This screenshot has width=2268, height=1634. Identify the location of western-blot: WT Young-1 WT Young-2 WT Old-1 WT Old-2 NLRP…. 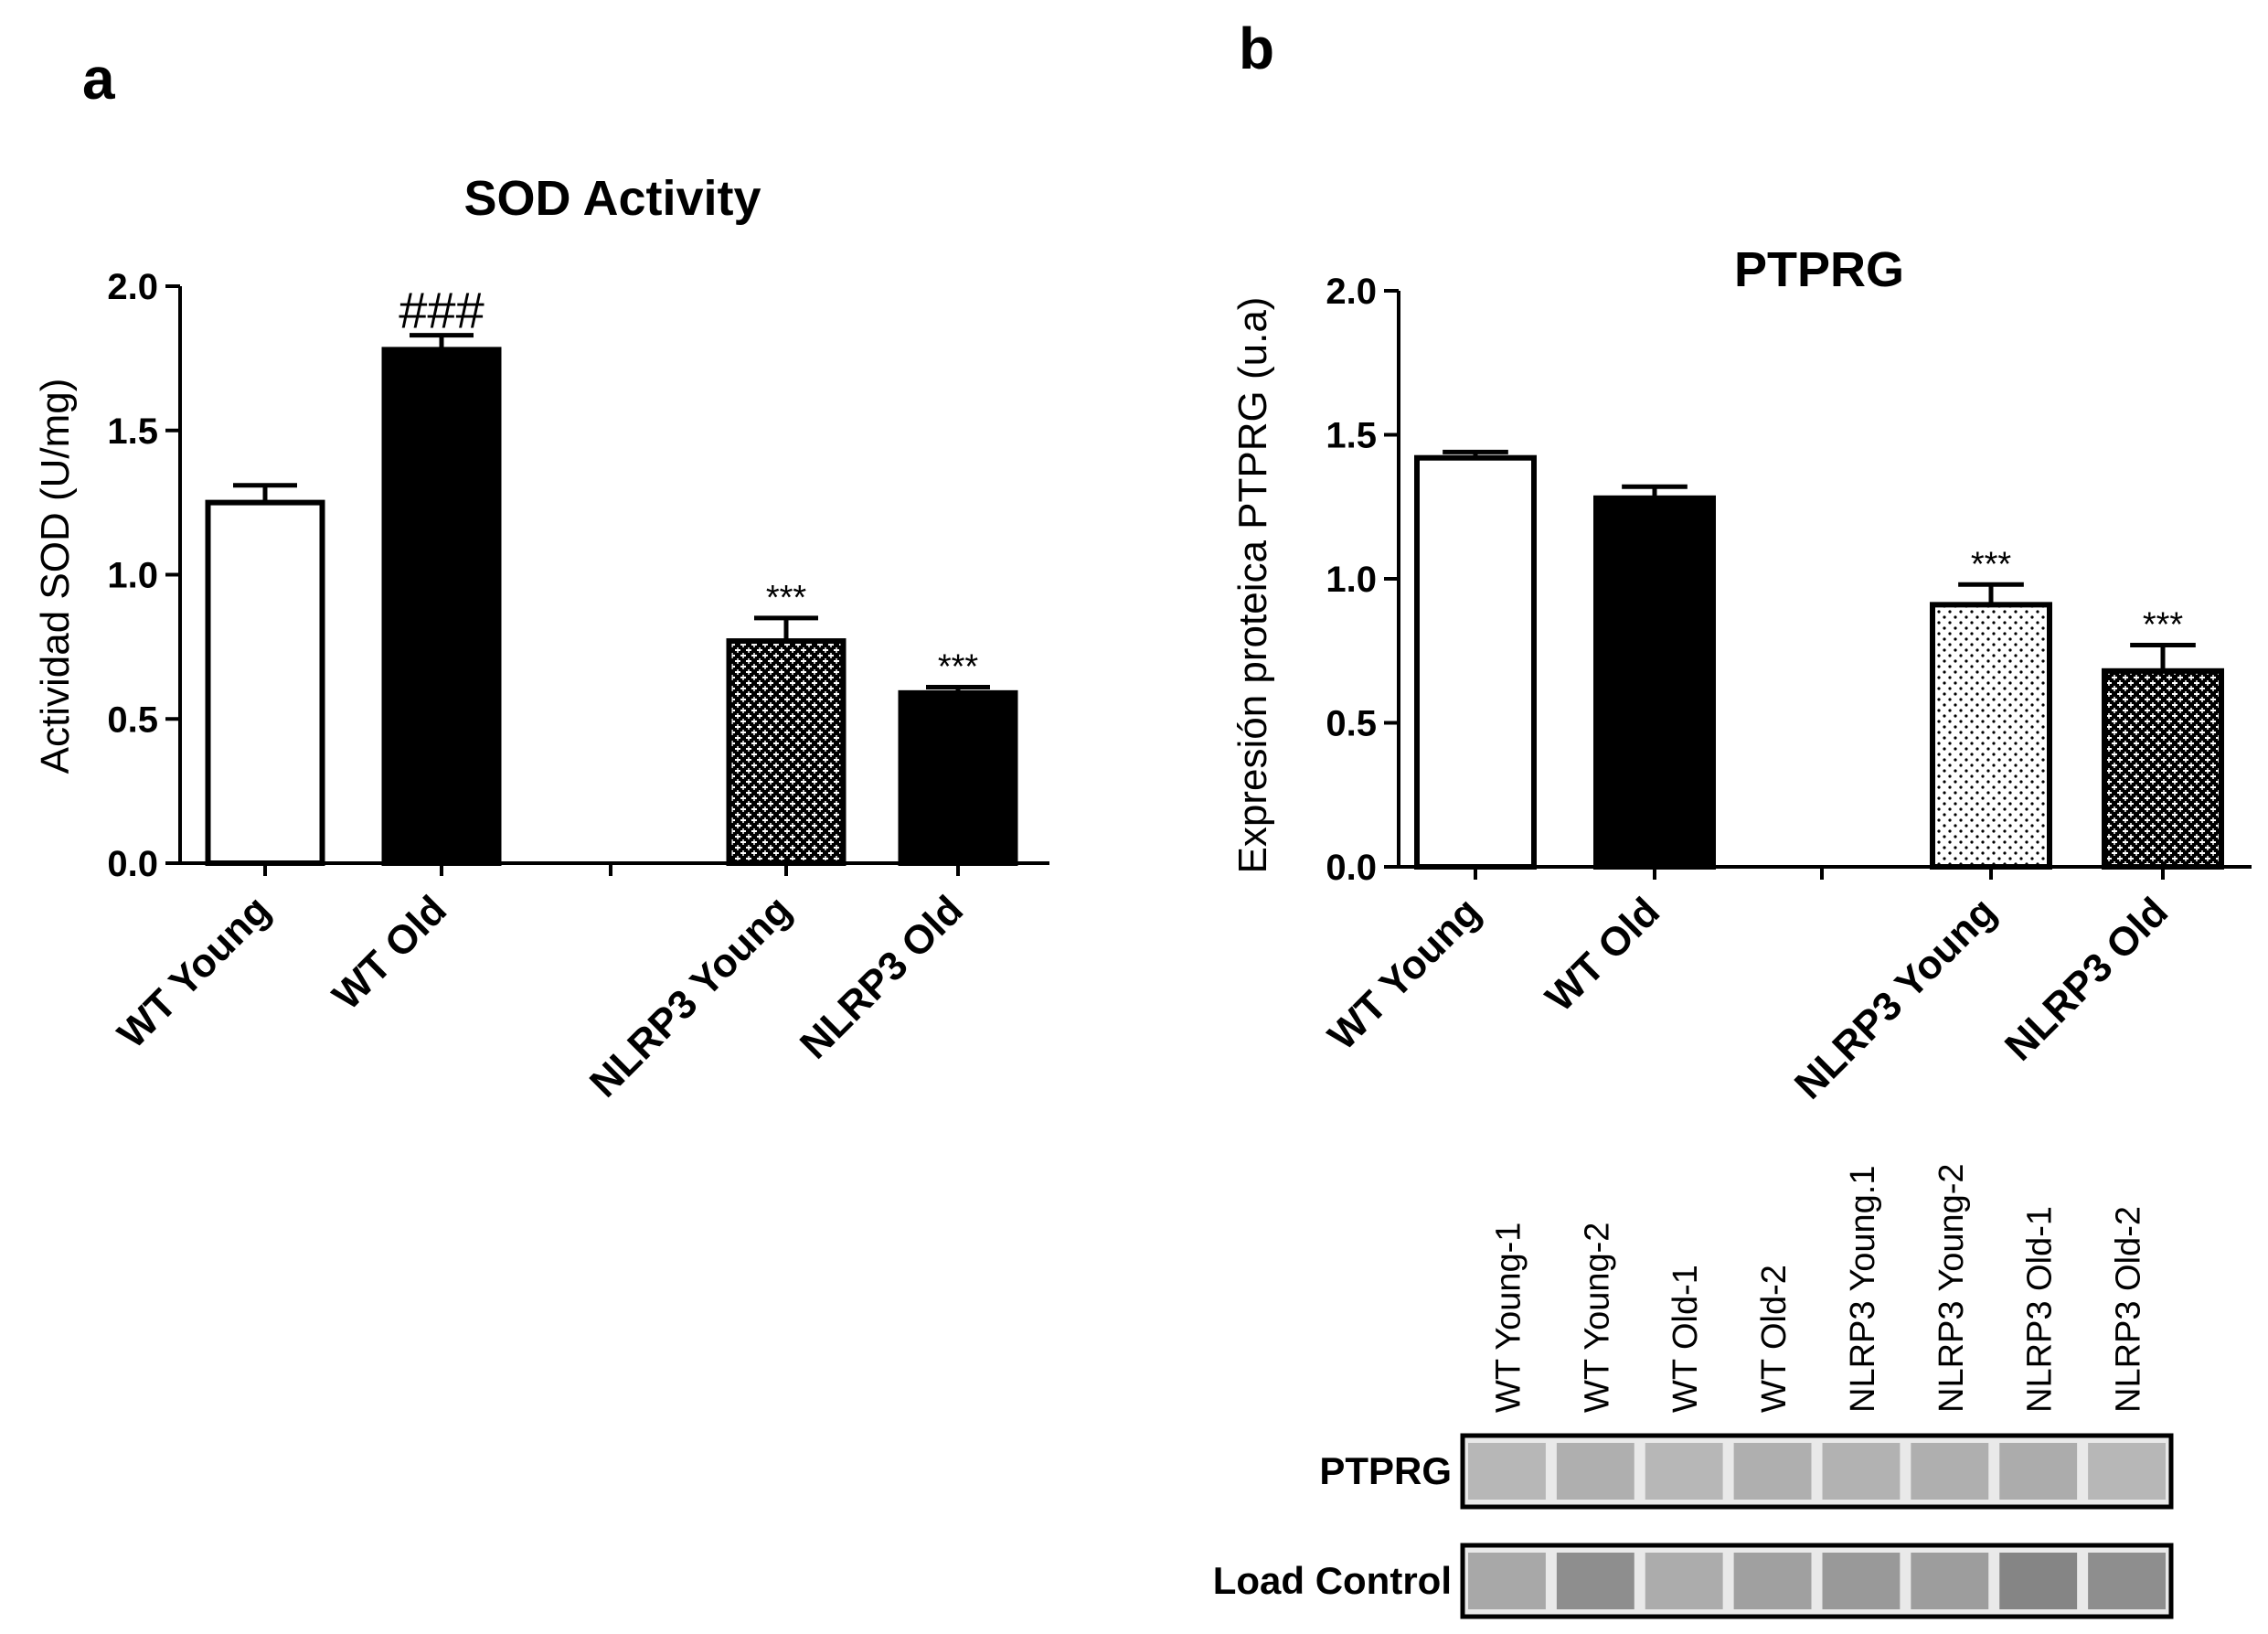
(1693, 1391).